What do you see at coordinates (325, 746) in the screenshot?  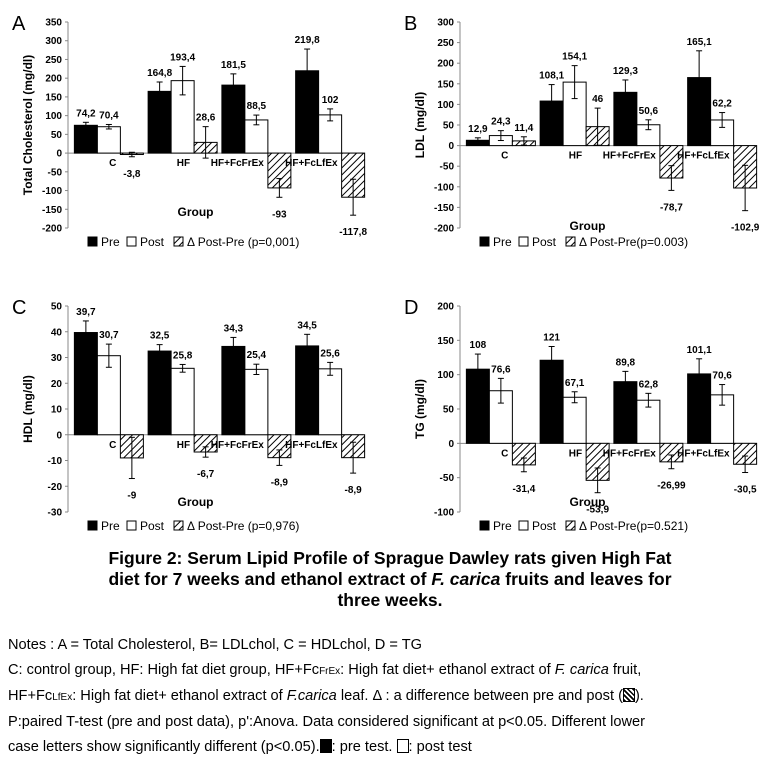 I see `pre-swatch-icon` at bounding box center [325, 746].